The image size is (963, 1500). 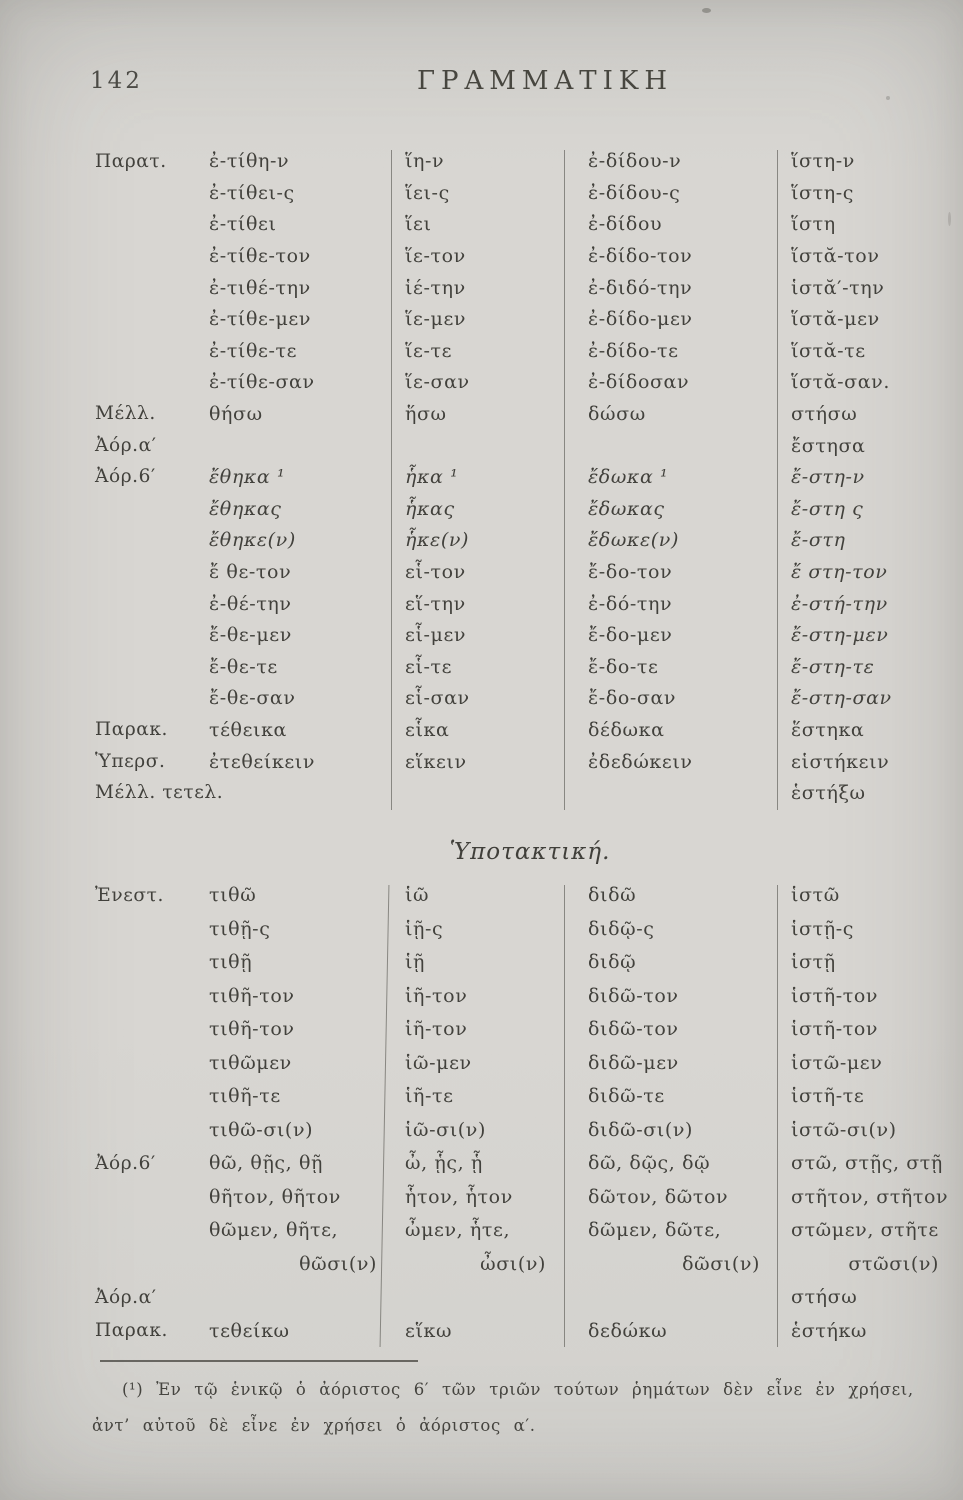 What do you see at coordinates (436, 635) in the screenshot?
I see `verb-form-cell: εἷ-μεν` at bounding box center [436, 635].